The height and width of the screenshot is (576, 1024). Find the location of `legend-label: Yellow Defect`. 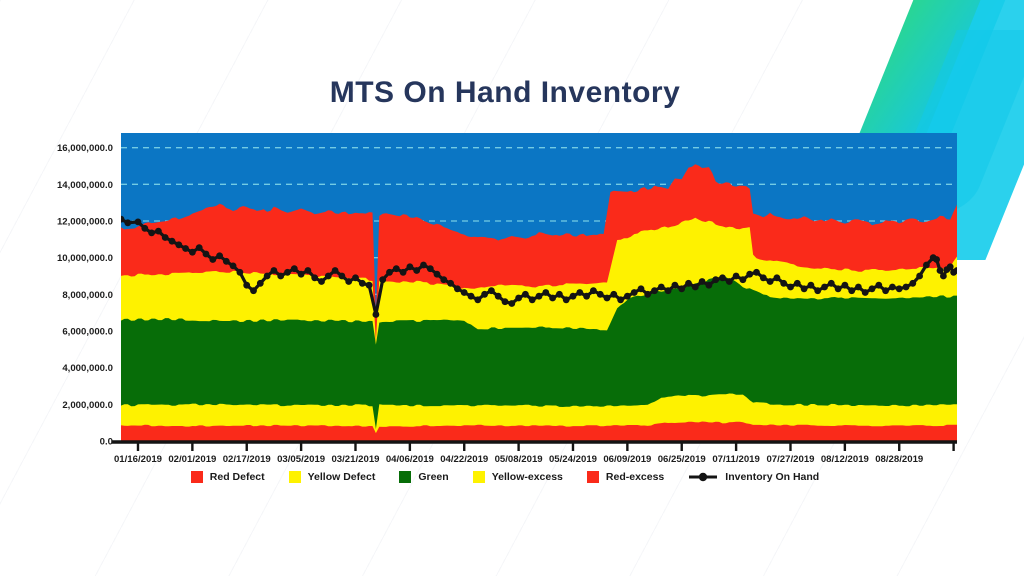

legend-label: Yellow Defect is located at coordinates (341, 477).